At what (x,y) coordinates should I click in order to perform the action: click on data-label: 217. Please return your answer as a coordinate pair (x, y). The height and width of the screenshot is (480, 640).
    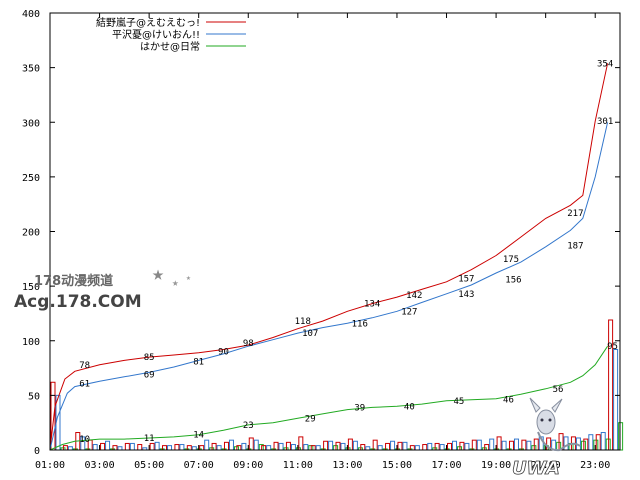
    Looking at the image, I should click on (575, 214).